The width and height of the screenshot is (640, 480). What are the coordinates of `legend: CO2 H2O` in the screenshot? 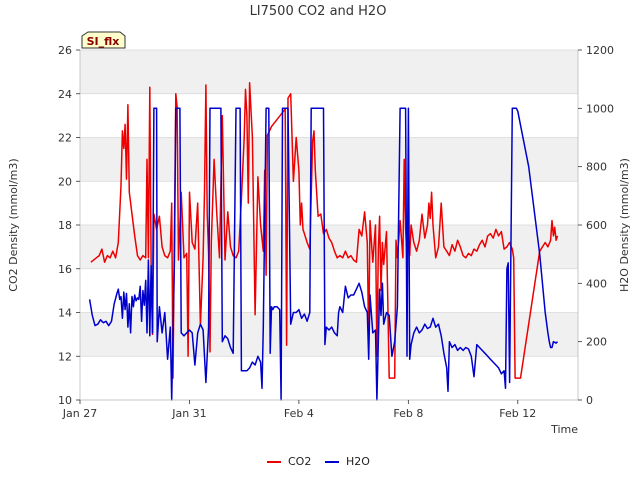 It's located at (318, 461).